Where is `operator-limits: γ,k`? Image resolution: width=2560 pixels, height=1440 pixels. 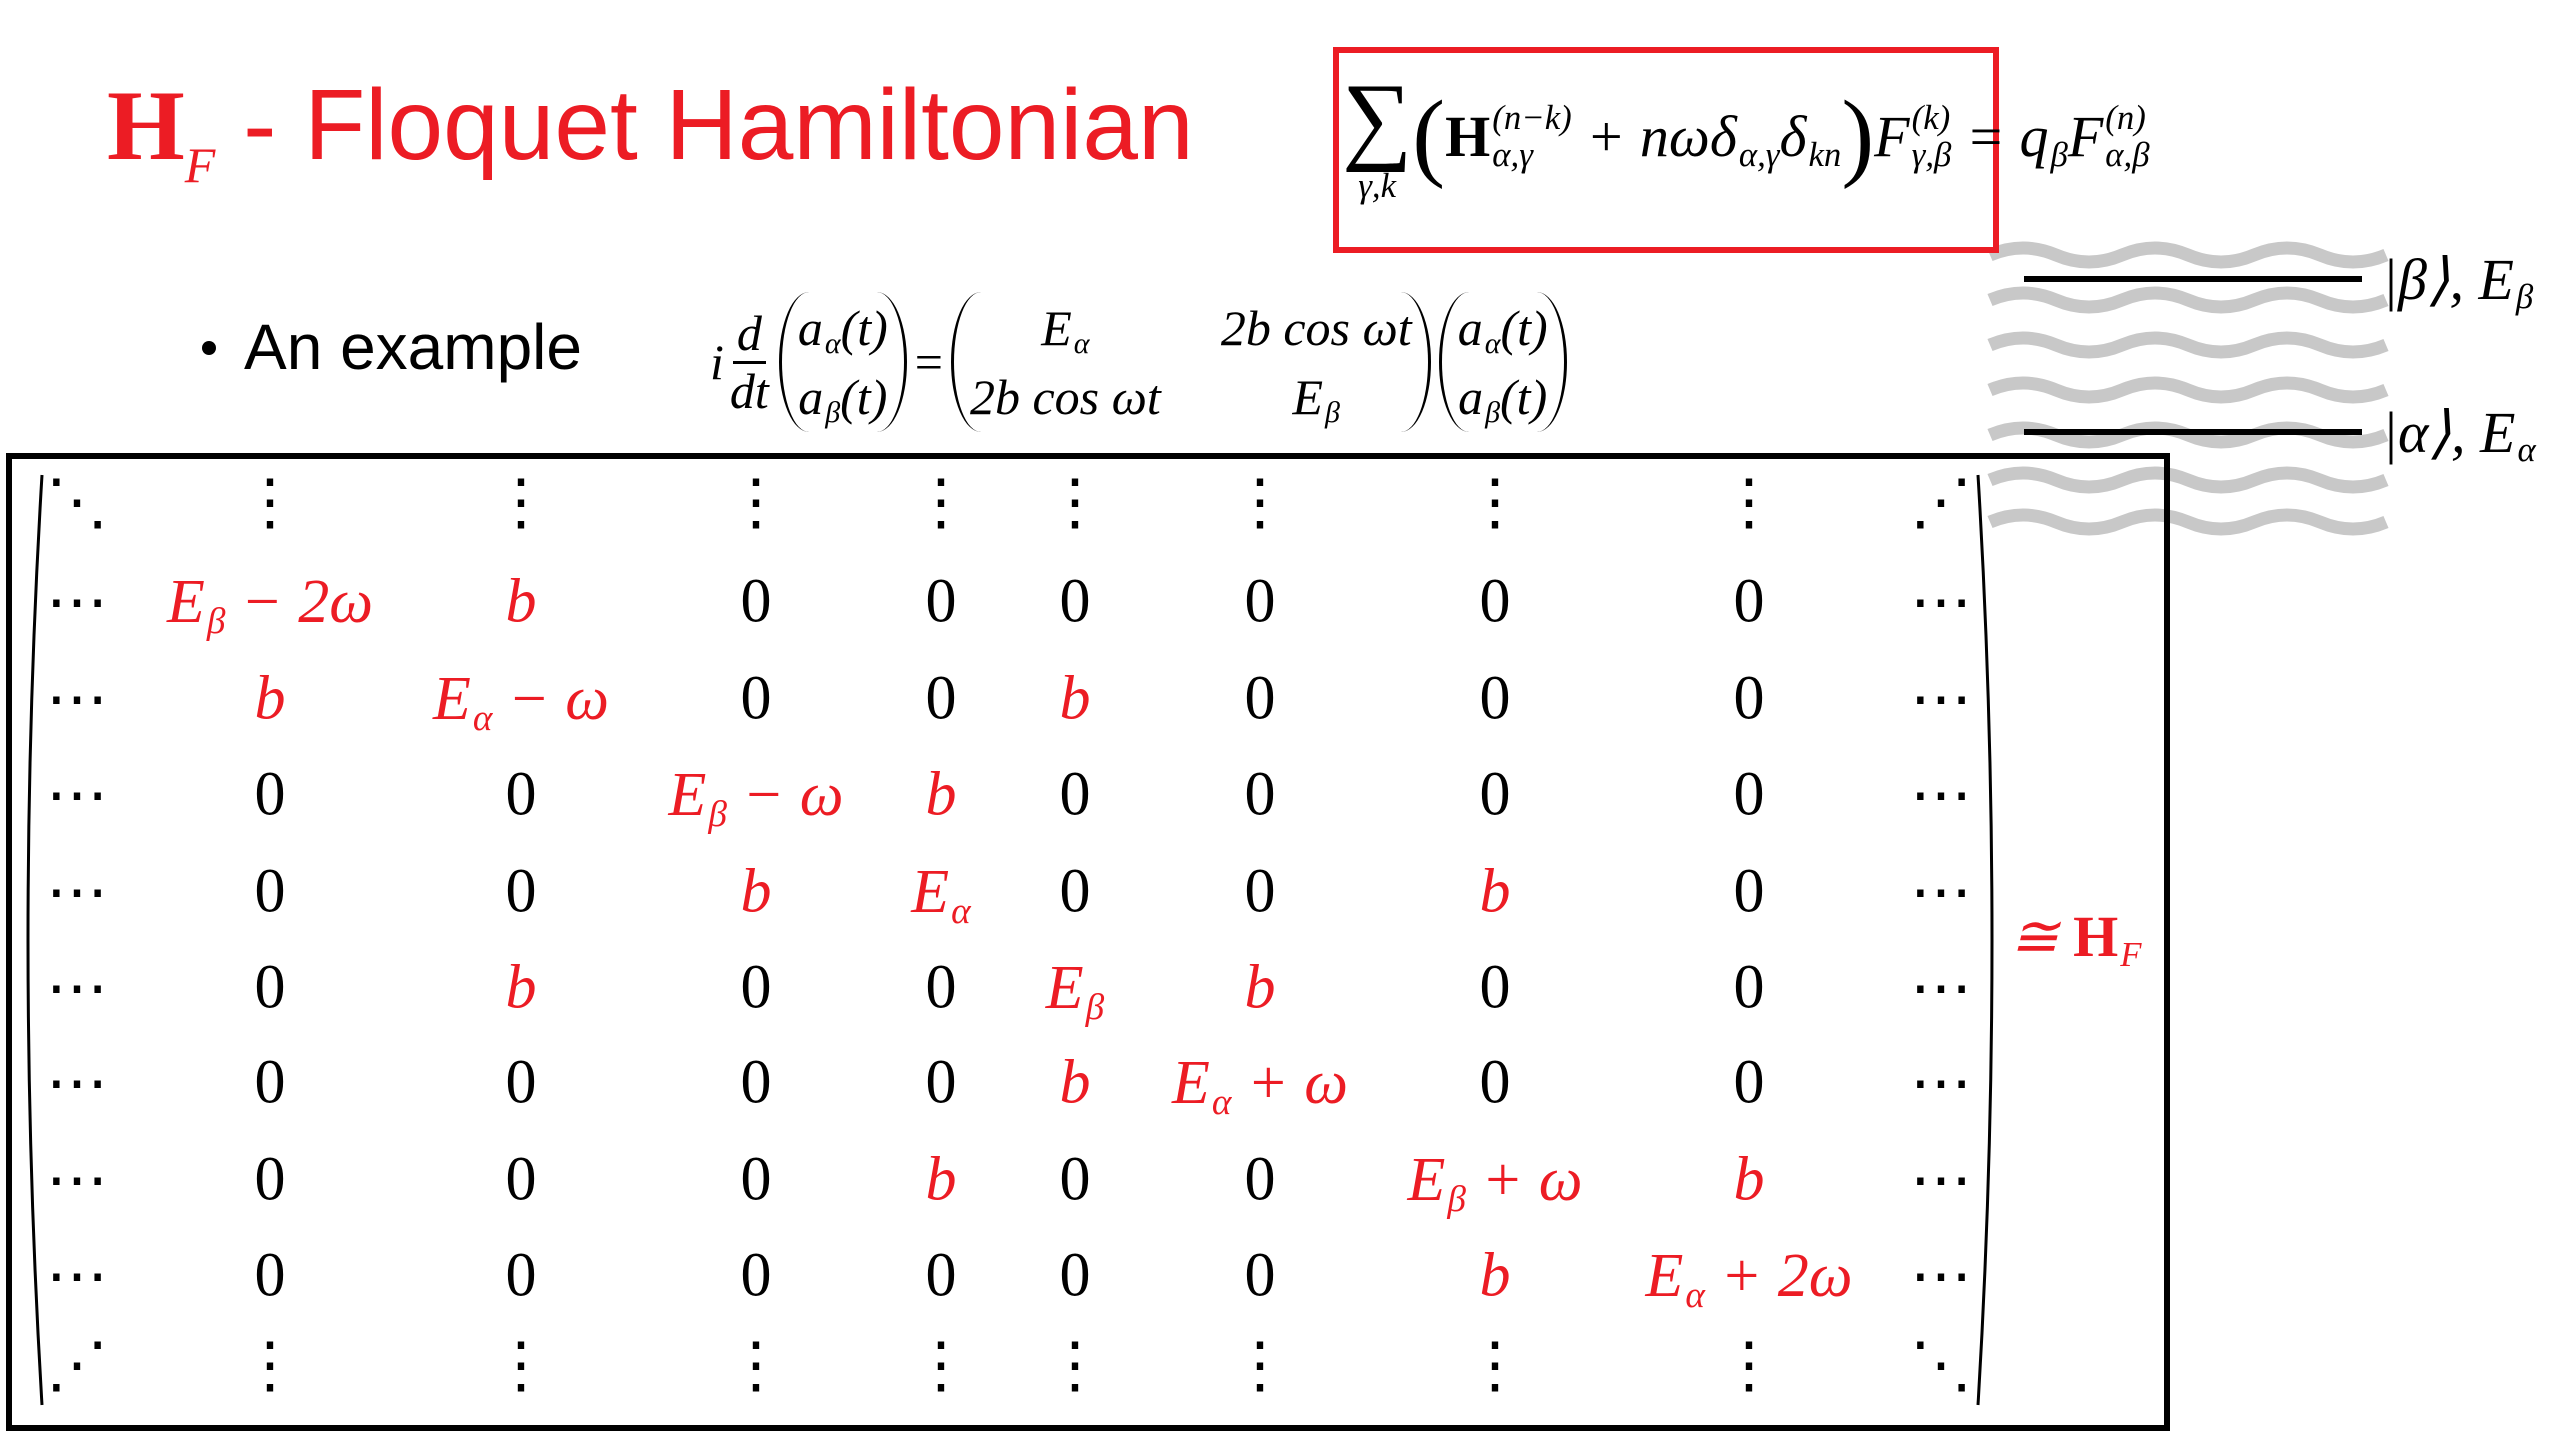 operator-limits: γ,k is located at coordinates (1377, 185).